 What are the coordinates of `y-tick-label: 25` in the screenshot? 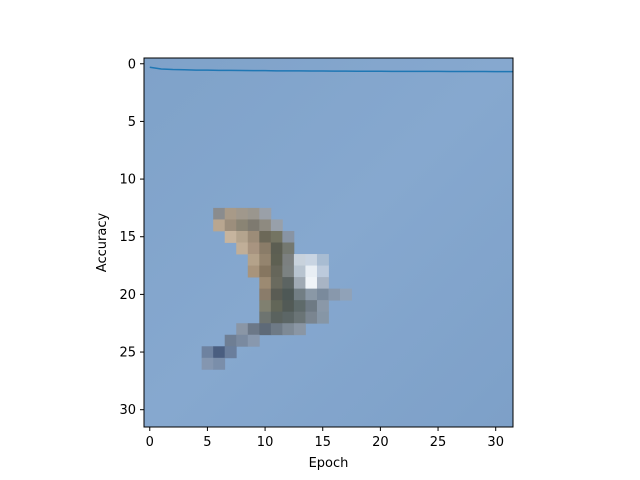 It's located at (127, 353).